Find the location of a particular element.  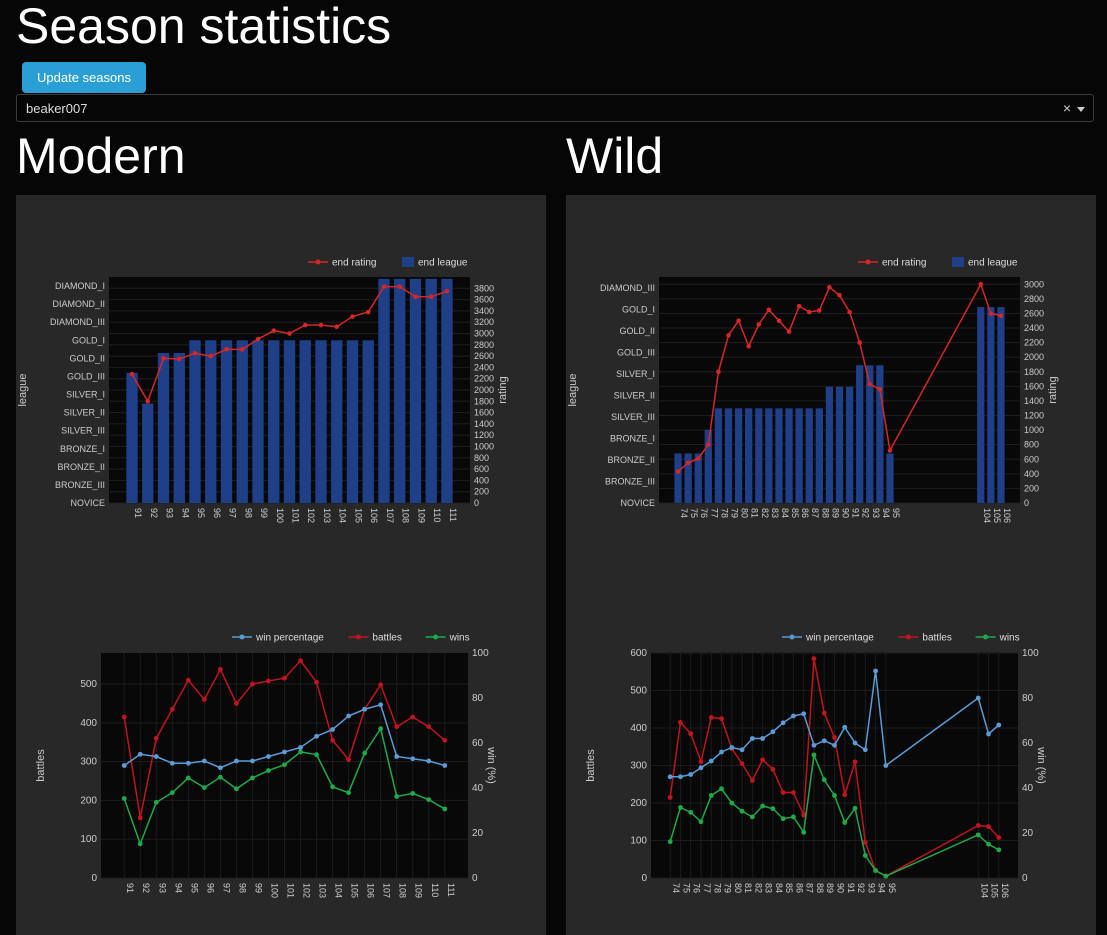

rating-tick-label: 1400 is located at coordinates (484, 424).